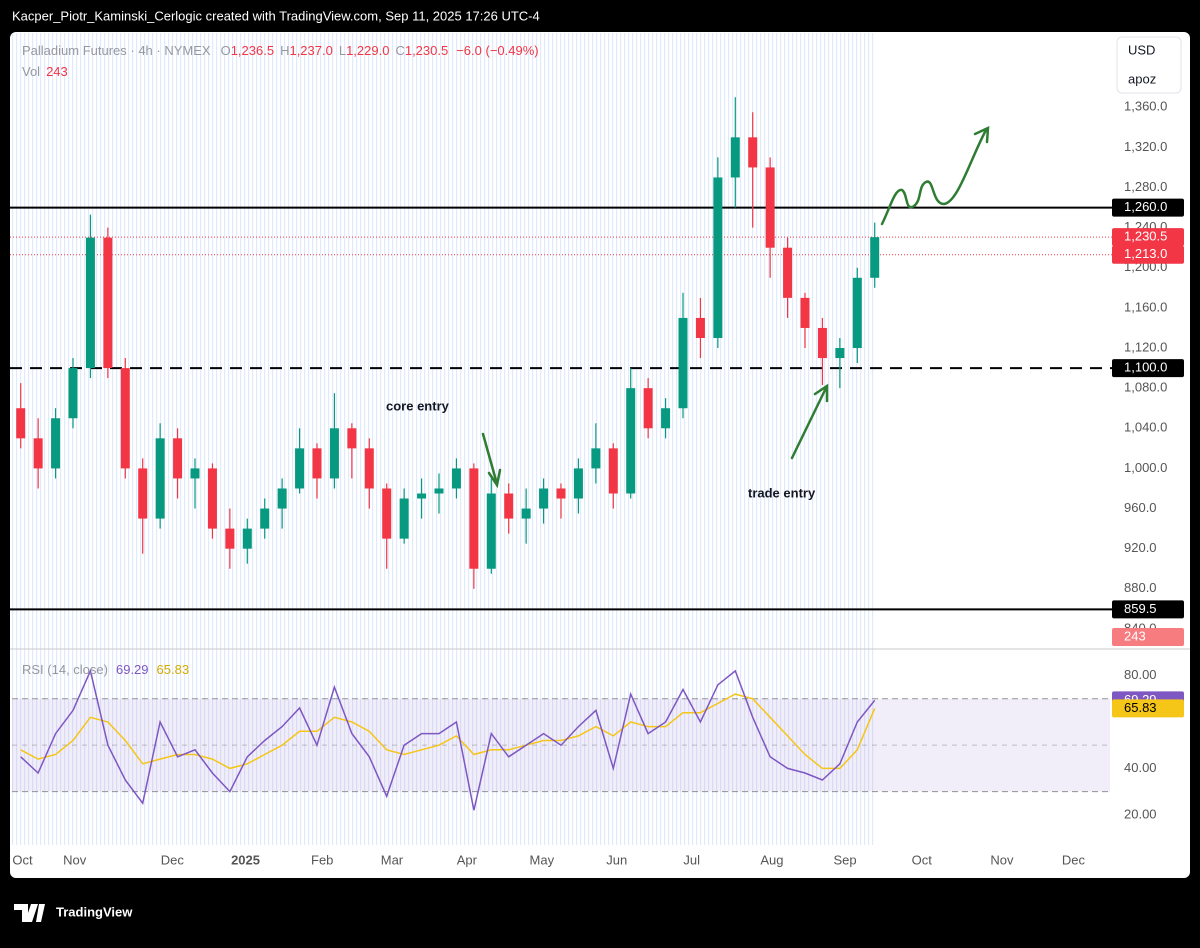 The width and height of the screenshot is (1200, 948). I want to click on level-label: 1,260.0, so click(1145, 206).